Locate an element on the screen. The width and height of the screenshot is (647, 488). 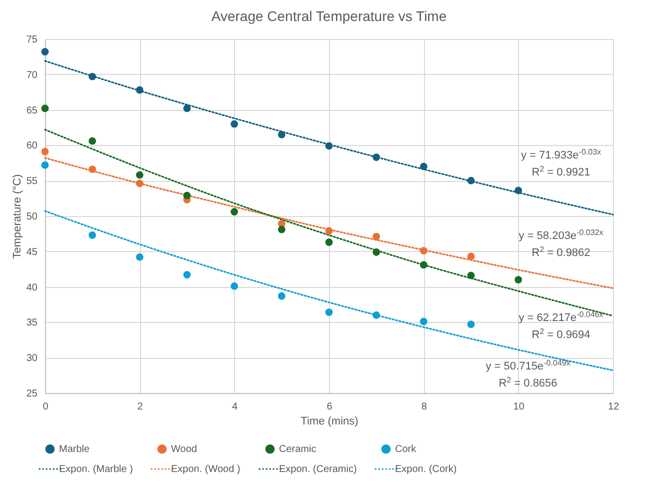
annotation: R$^{2}$ = 0.9921 is located at coordinates (561, 171).